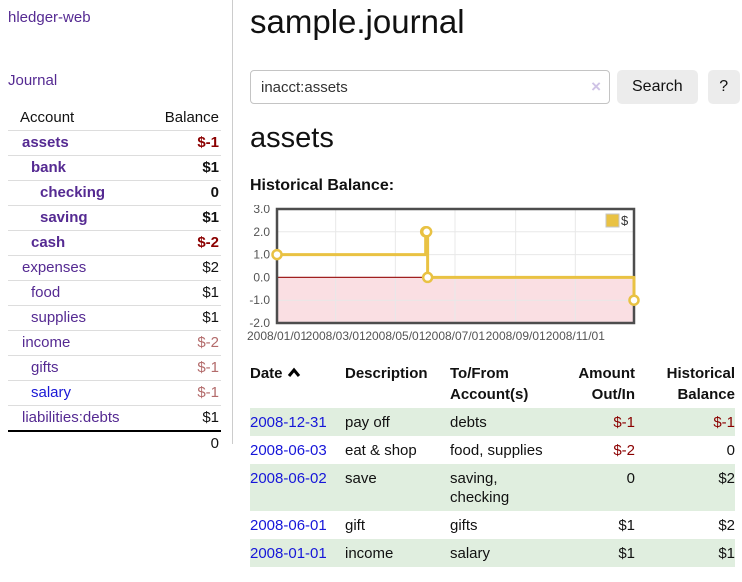 The image size is (742, 582). What do you see at coordinates (210, 267) in the screenshot?
I see `account-balance: $2` at bounding box center [210, 267].